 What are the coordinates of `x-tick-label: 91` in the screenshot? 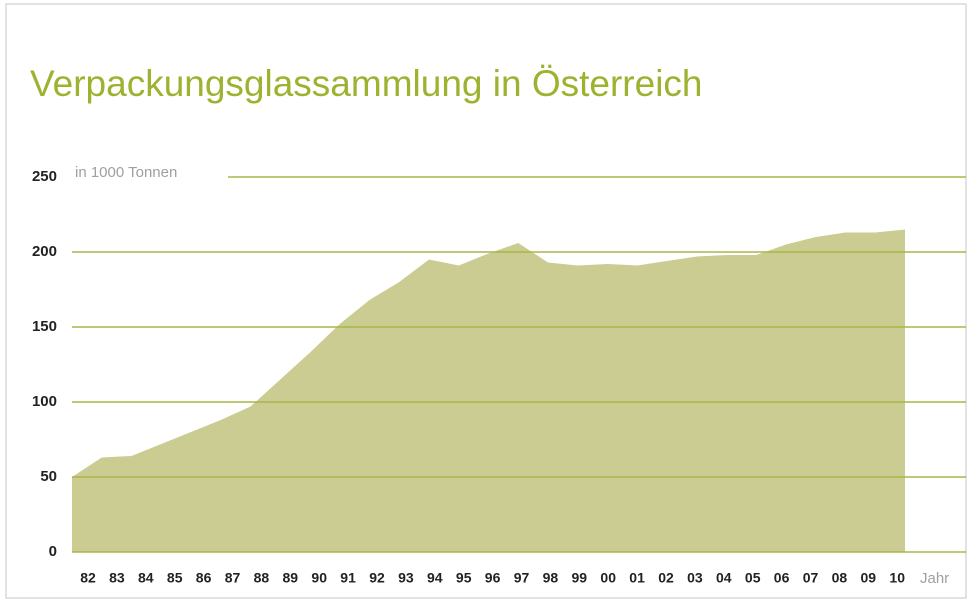 It's located at (348, 578).